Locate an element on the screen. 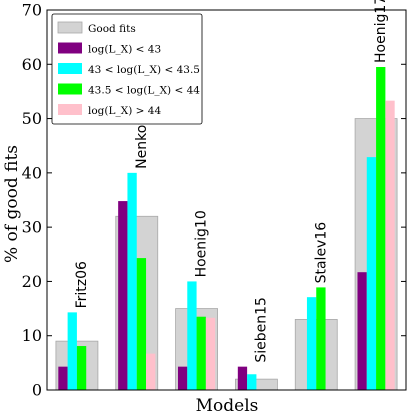 This screenshot has width=415, height=415. bar-series3-hoenig17 is located at coordinates (381, 228).